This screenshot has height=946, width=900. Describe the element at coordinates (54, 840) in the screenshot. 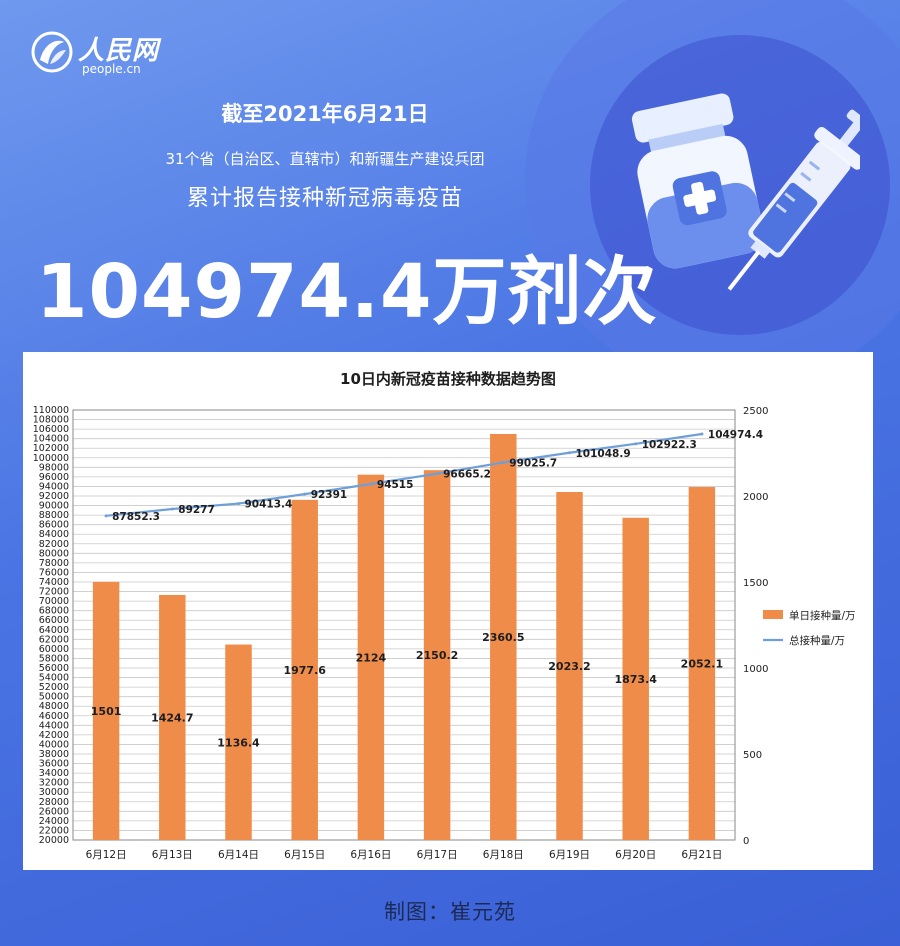

I see `left-tick-label: 20000` at that location.